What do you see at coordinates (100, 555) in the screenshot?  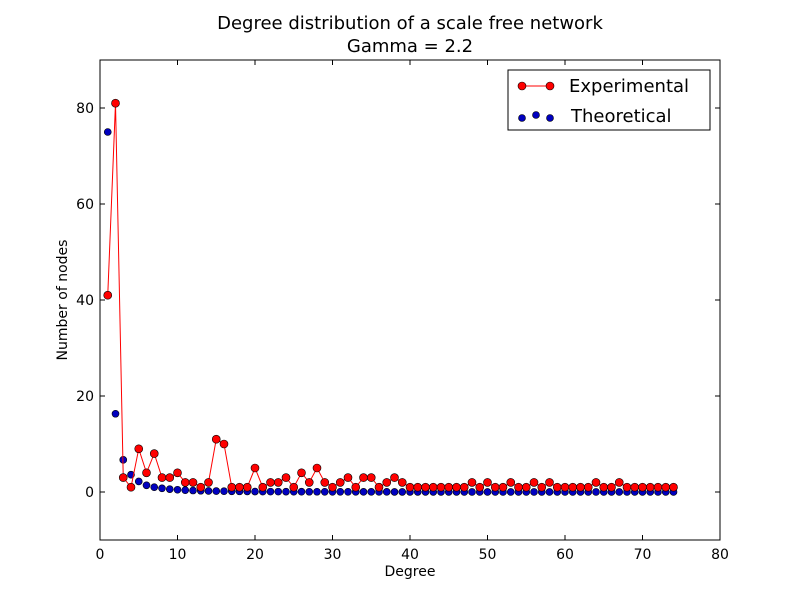 I see `x-tick-label: 0` at bounding box center [100, 555].